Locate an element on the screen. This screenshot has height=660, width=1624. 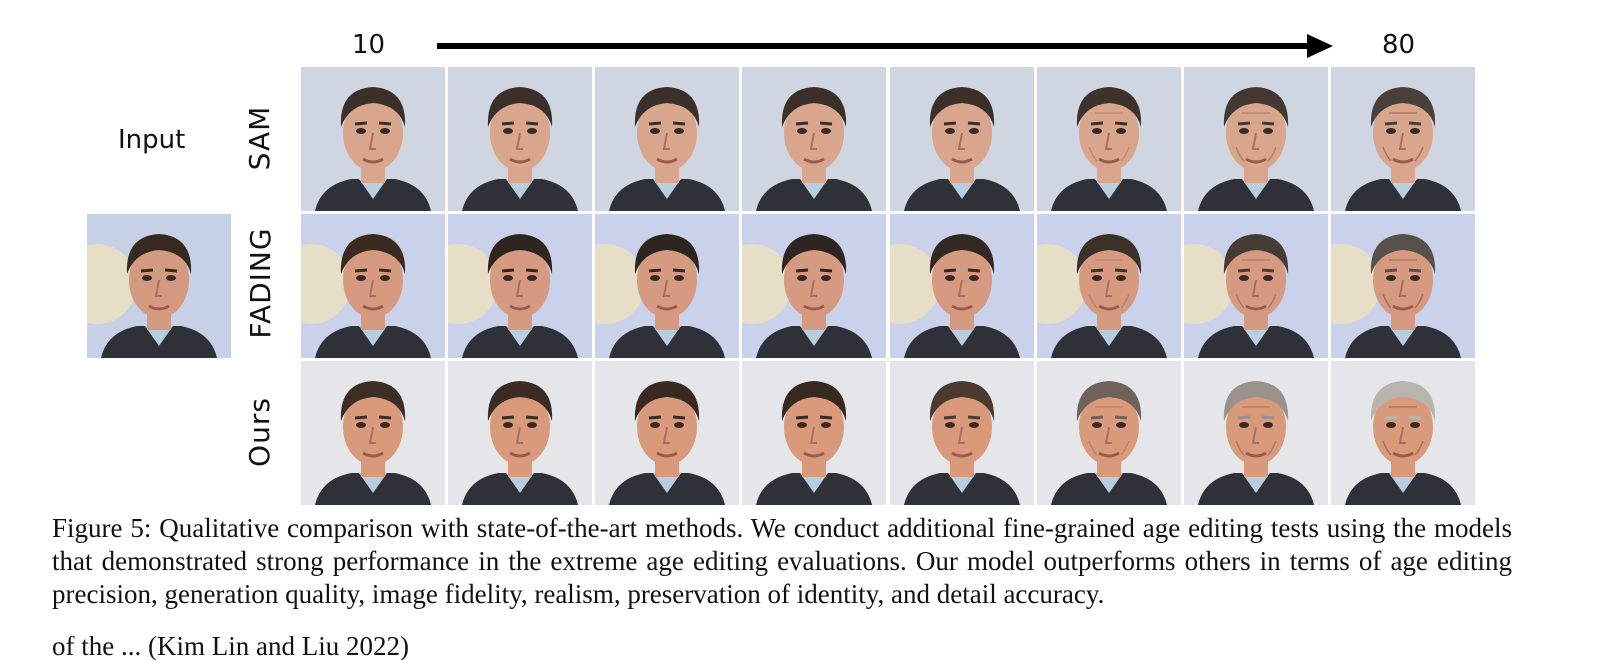
row-label-fading: FADING is located at coordinates (260, 283).